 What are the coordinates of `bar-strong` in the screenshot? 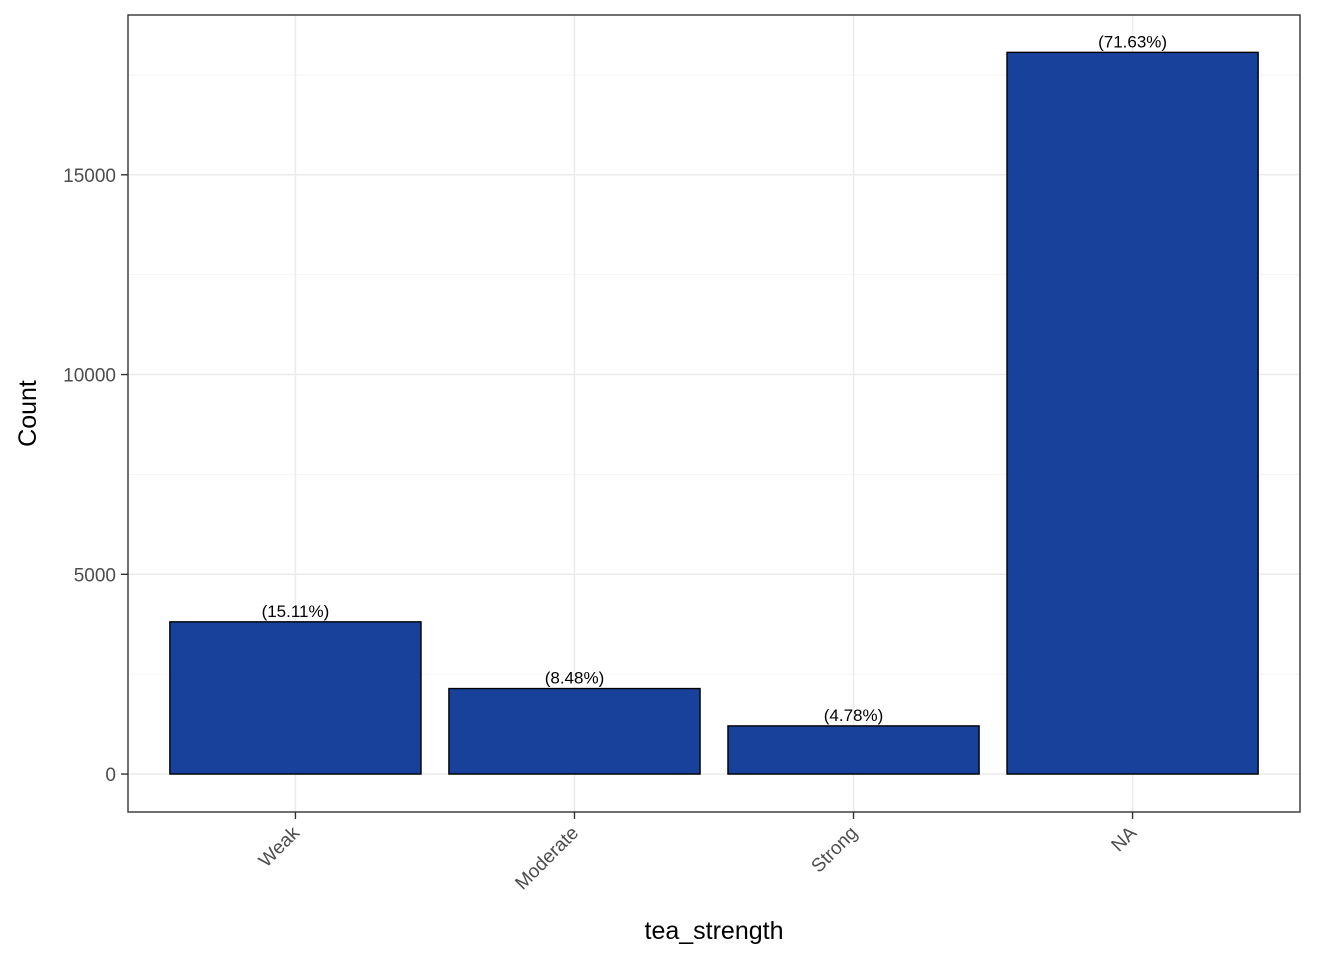 It's located at (853, 750).